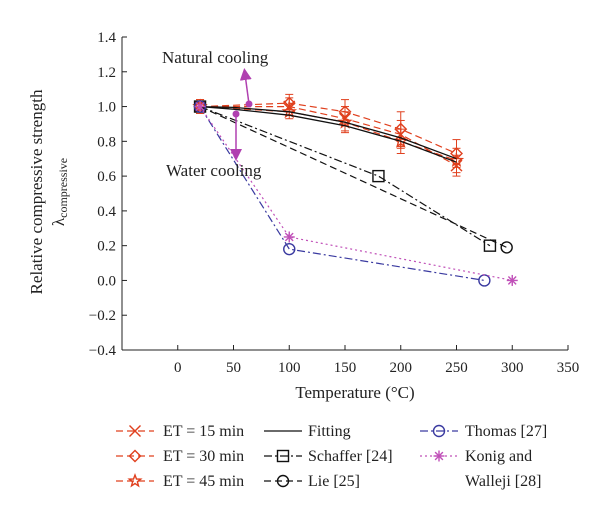 Image resolution: width=600 pixels, height=510 pixels. What do you see at coordinates (106, 38) in the screenshot?
I see `y-tick-label: 1.4` at bounding box center [106, 38].